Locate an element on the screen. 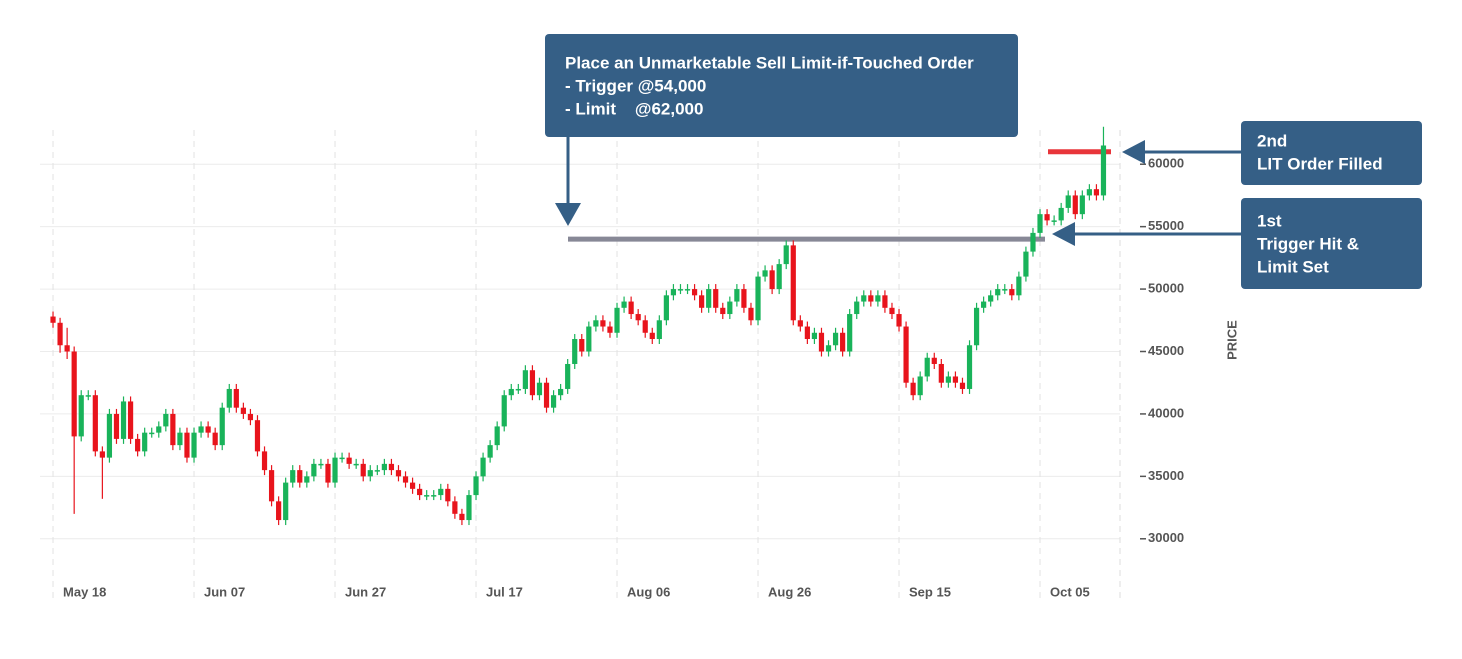 This screenshot has height=659, width=1462. y-tick-label: 35000 is located at coordinates (1166, 475).